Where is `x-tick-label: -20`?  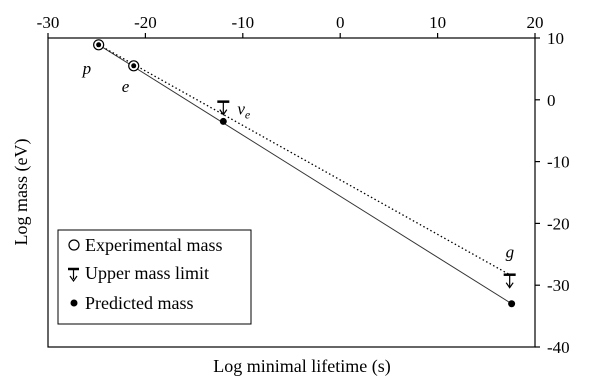 x-tick-label: -20 is located at coordinates (145, 22).